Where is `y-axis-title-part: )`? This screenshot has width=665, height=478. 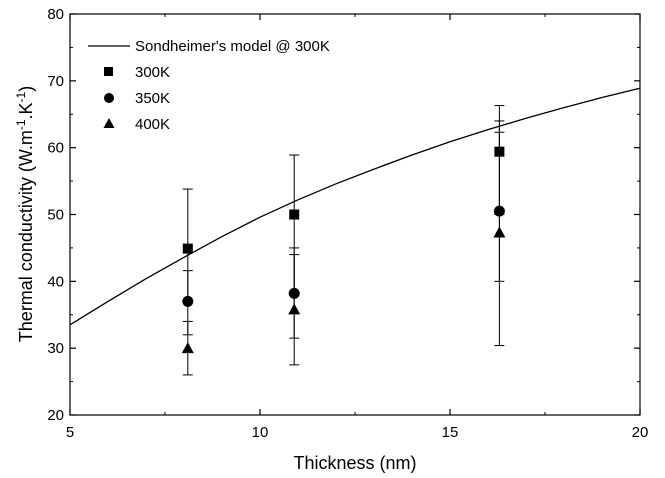
y-axis-title-part: ) is located at coordinates (26, 89).